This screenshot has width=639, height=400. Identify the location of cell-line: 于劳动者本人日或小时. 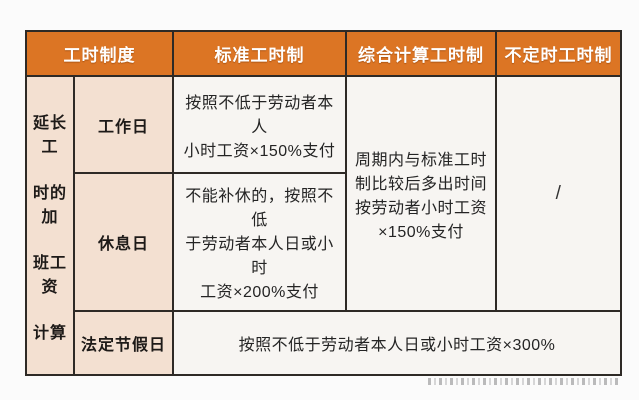
(259, 256).